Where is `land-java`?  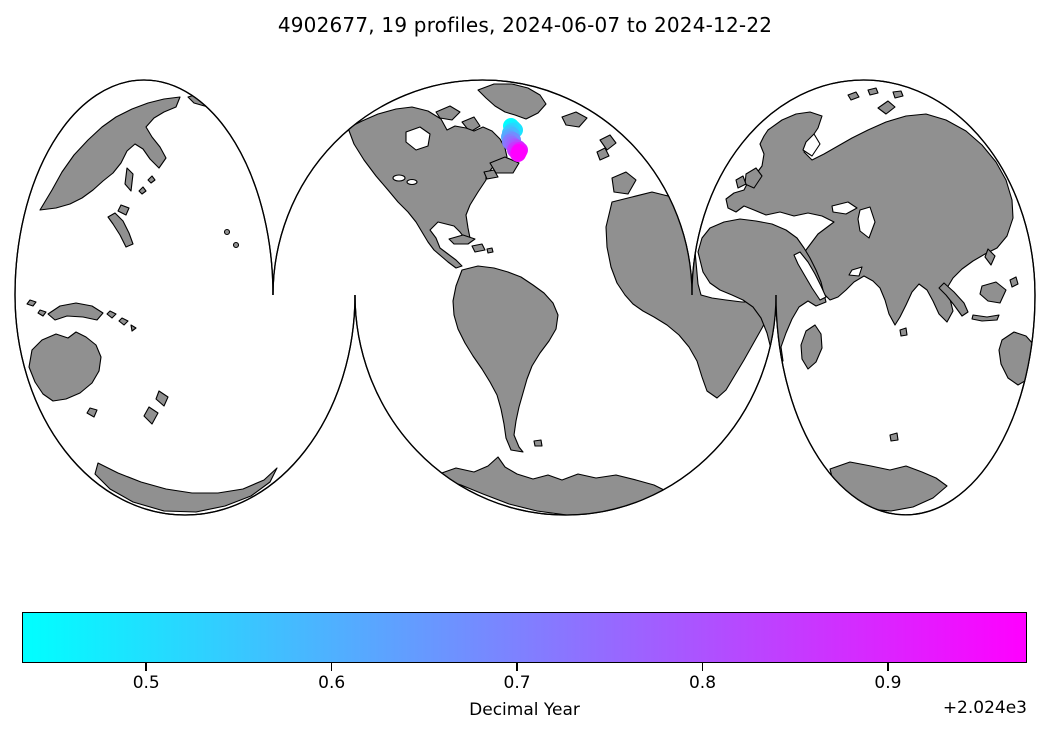
land-java is located at coordinates (985, 318).